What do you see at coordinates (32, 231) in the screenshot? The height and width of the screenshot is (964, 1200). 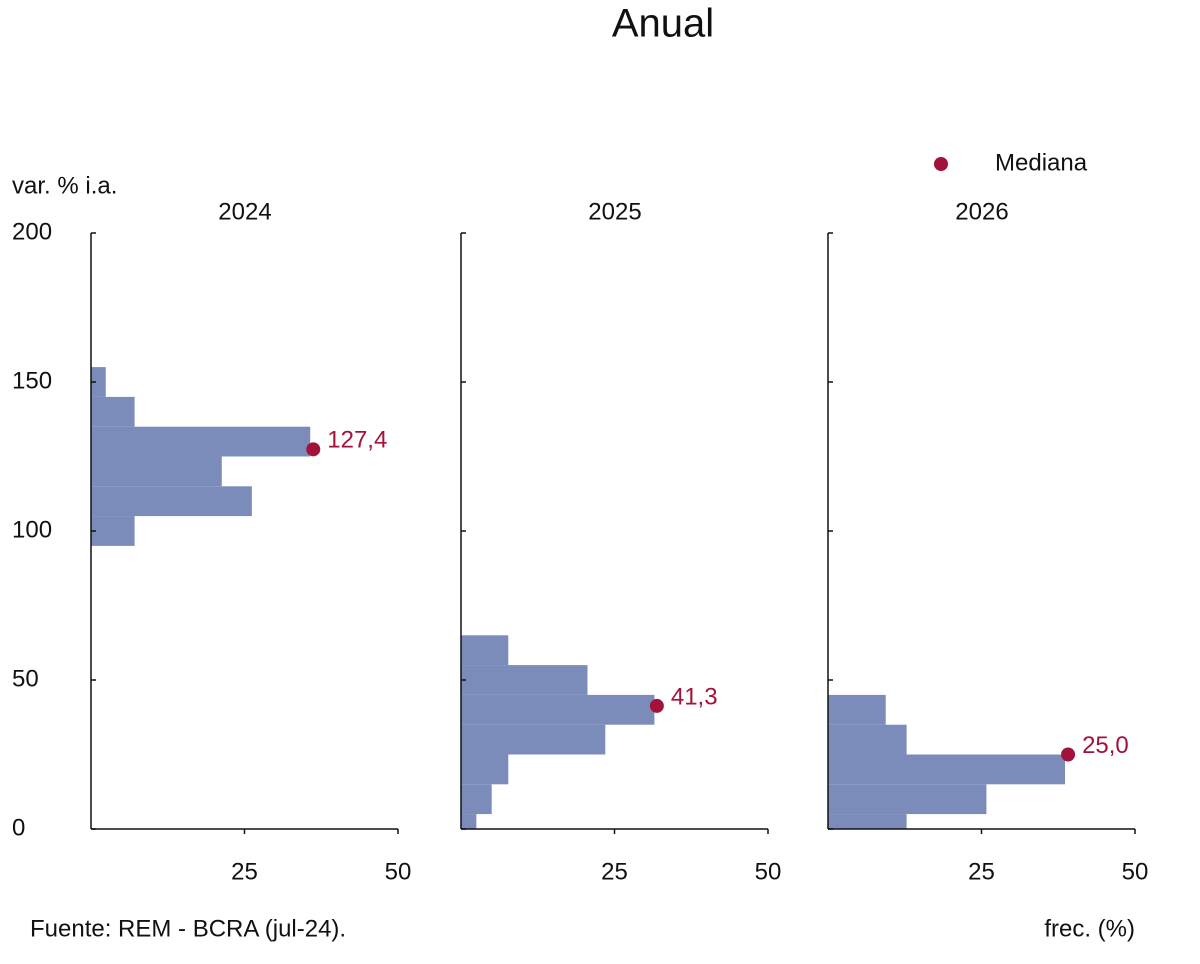 I see `y-tick-label: 200` at bounding box center [32, 231].